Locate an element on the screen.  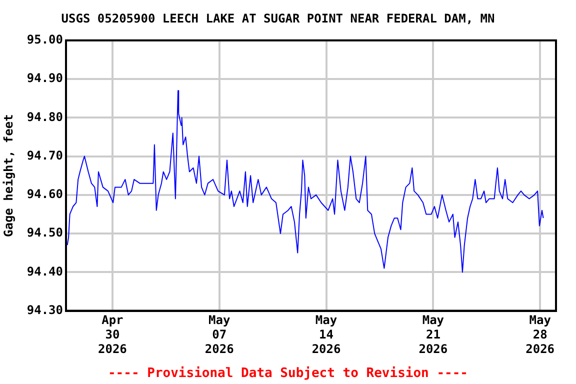
y-tick-label: 95.00 is located at coordinates (44, 39).